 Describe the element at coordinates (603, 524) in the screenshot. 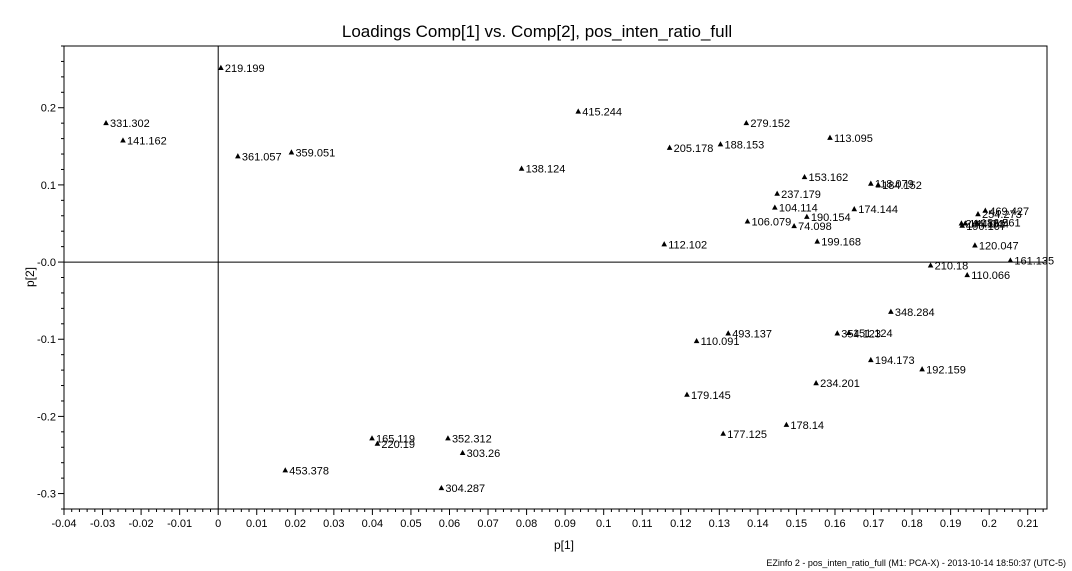

I see `x-tick-label: 0.1` at that location.